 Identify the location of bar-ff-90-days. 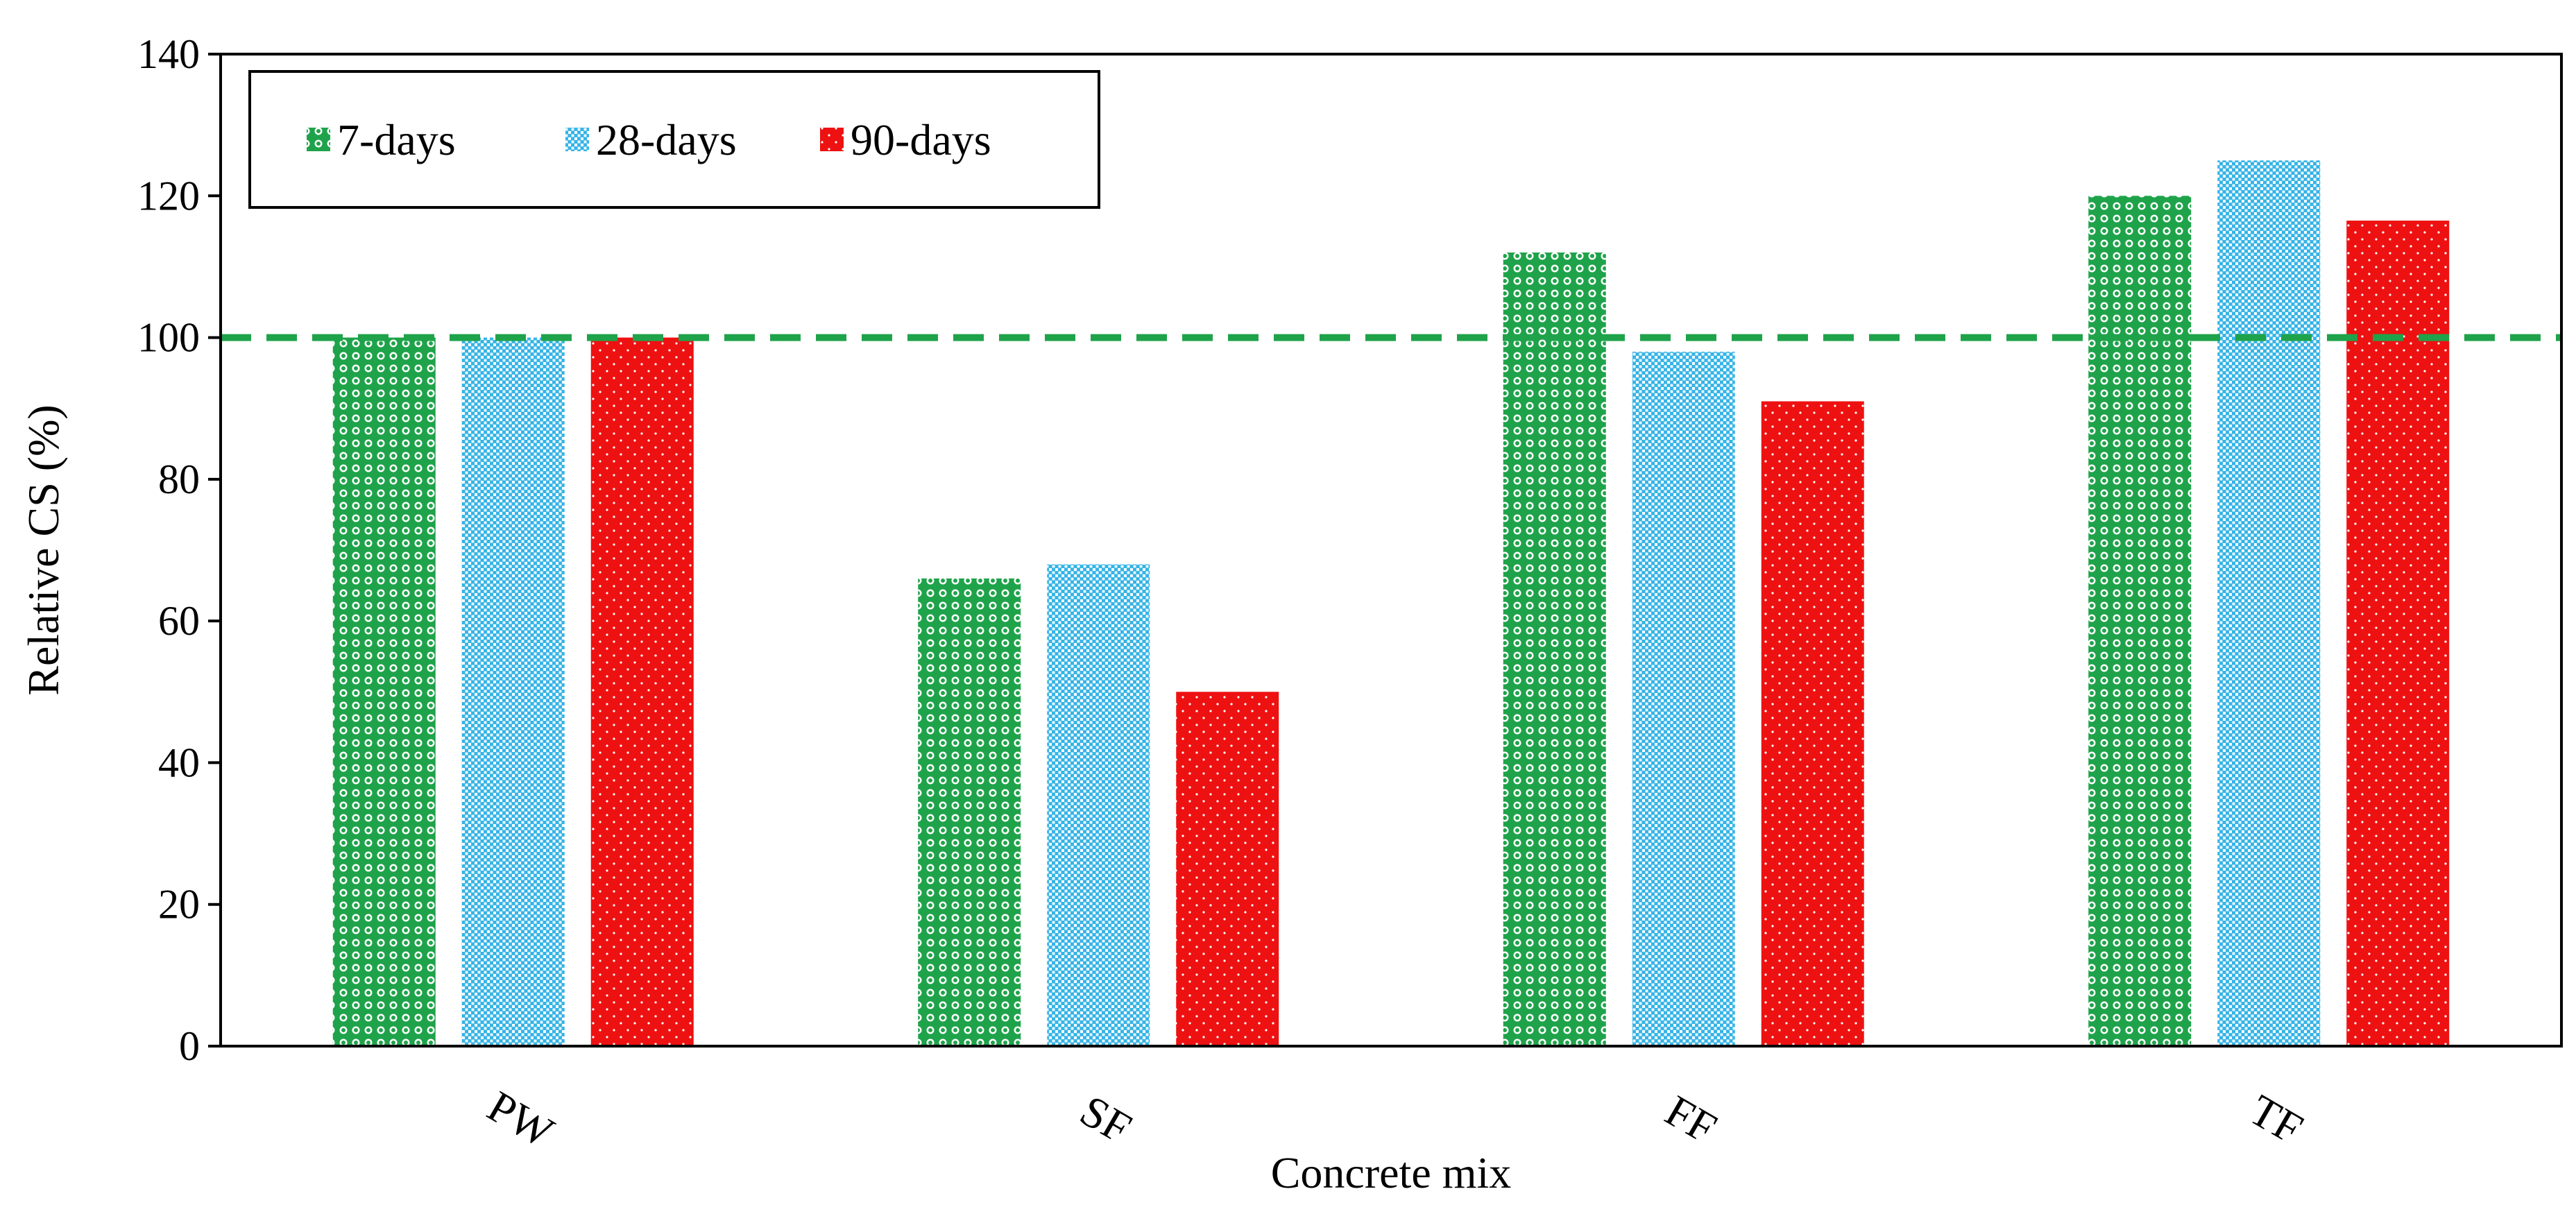
(1812, 723).